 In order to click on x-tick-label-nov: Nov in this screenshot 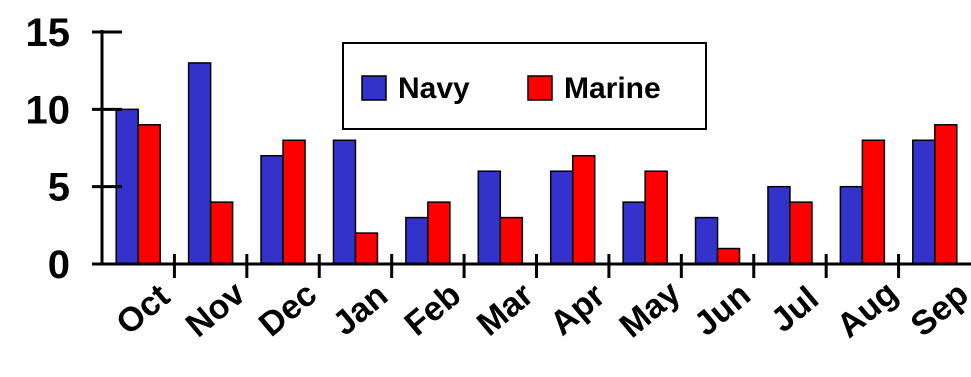, I will do `click(216, 309)`.